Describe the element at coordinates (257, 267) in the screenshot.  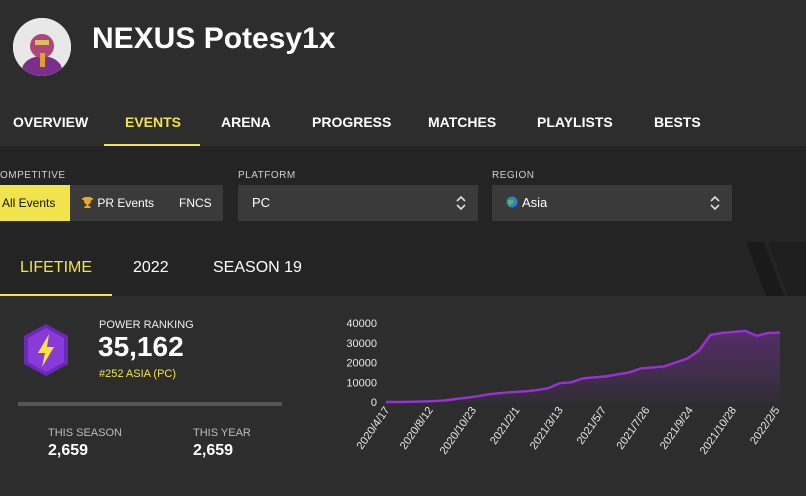
I see `tab-season-19: SEASON 19` at that location.